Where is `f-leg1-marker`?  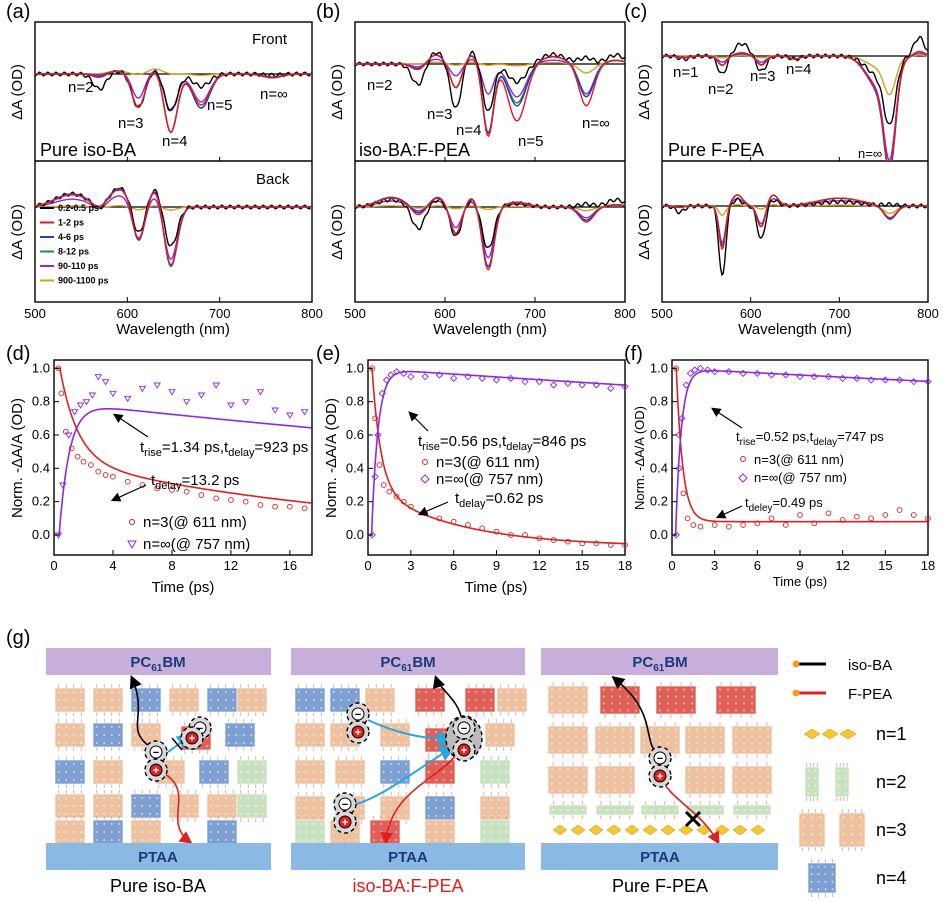
f-leg1-marker is located at coordinates (743, 459).